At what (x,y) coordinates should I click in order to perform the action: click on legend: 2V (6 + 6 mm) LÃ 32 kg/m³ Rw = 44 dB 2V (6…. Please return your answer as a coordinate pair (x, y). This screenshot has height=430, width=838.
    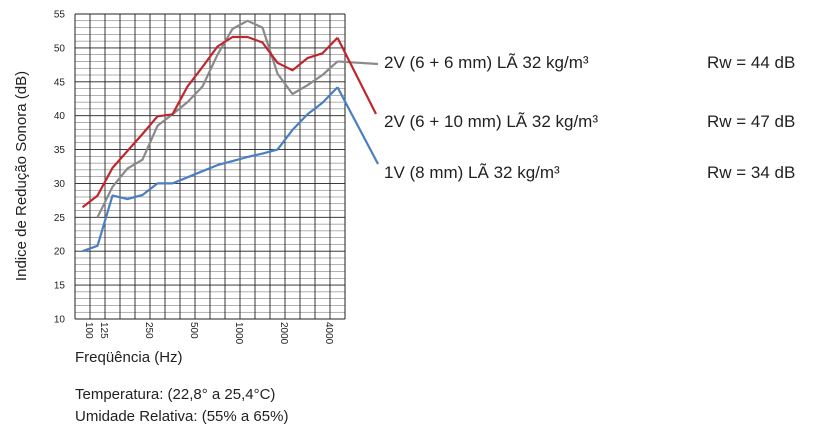
    Looking at the image, I should click on (589, 117).